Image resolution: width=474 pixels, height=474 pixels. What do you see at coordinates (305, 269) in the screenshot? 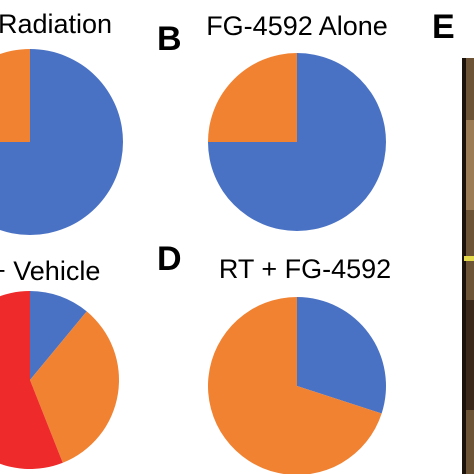
I see `pie-title-rt-fg4592: RT + FG-4592` at bounding box center [305, 269].